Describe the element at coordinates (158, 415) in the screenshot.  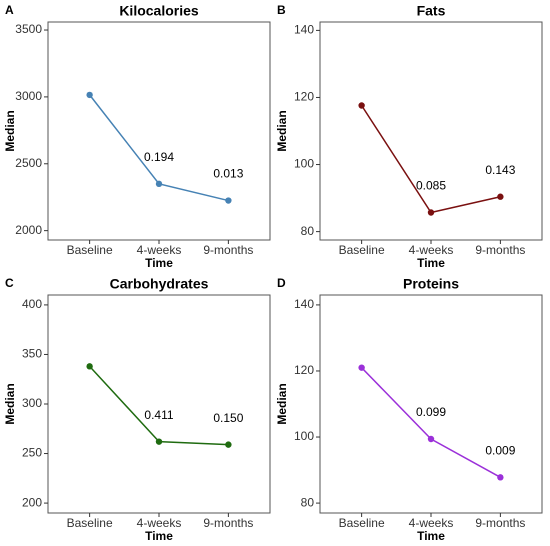
I see `annotation: 0.411` at that location.